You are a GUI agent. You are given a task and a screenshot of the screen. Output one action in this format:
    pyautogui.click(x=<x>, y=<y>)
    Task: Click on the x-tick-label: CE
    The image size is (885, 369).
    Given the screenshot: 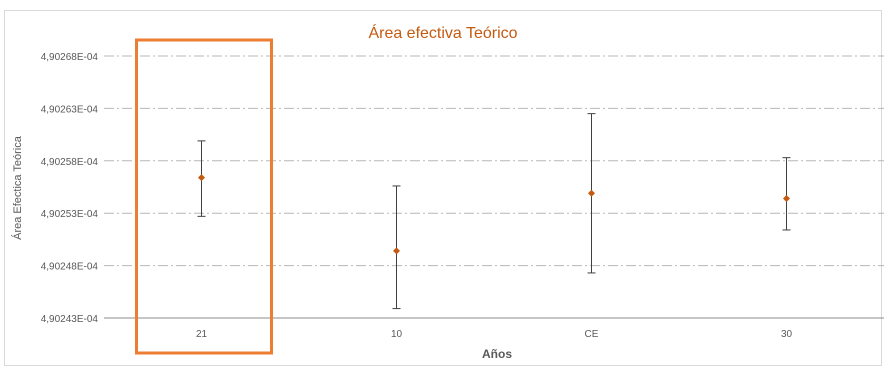 What is the action you would take?
    pyautogui.click(x=592, y=334)
    